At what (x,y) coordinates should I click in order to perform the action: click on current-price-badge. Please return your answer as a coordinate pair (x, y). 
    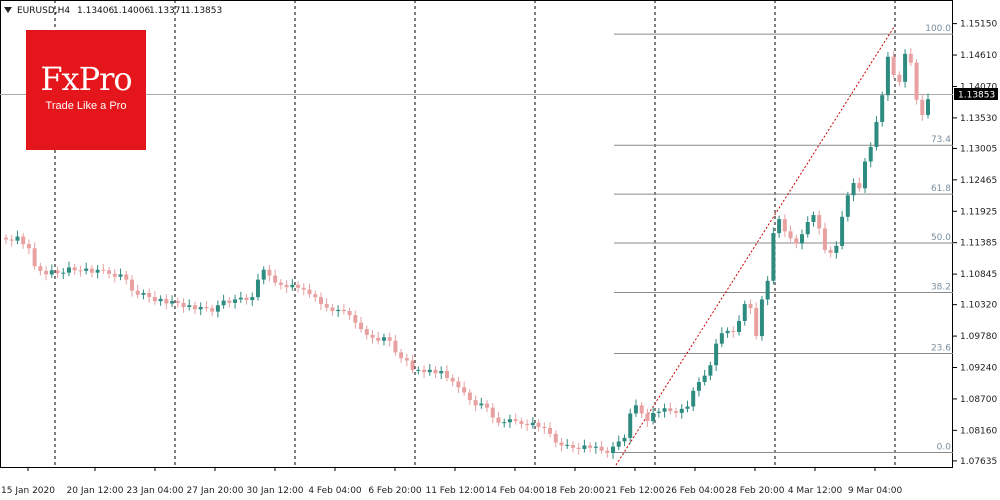
    Looking at the image, I should click on (976, 94).